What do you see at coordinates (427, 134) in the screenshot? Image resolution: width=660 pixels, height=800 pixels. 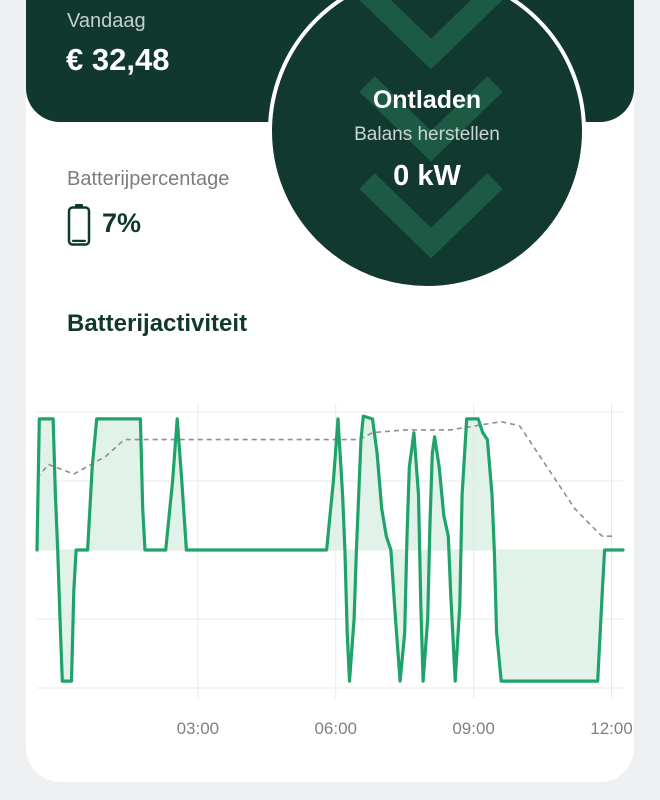 I see `status-subtitle: Balans herstellen` at bounding box center [427, 134].